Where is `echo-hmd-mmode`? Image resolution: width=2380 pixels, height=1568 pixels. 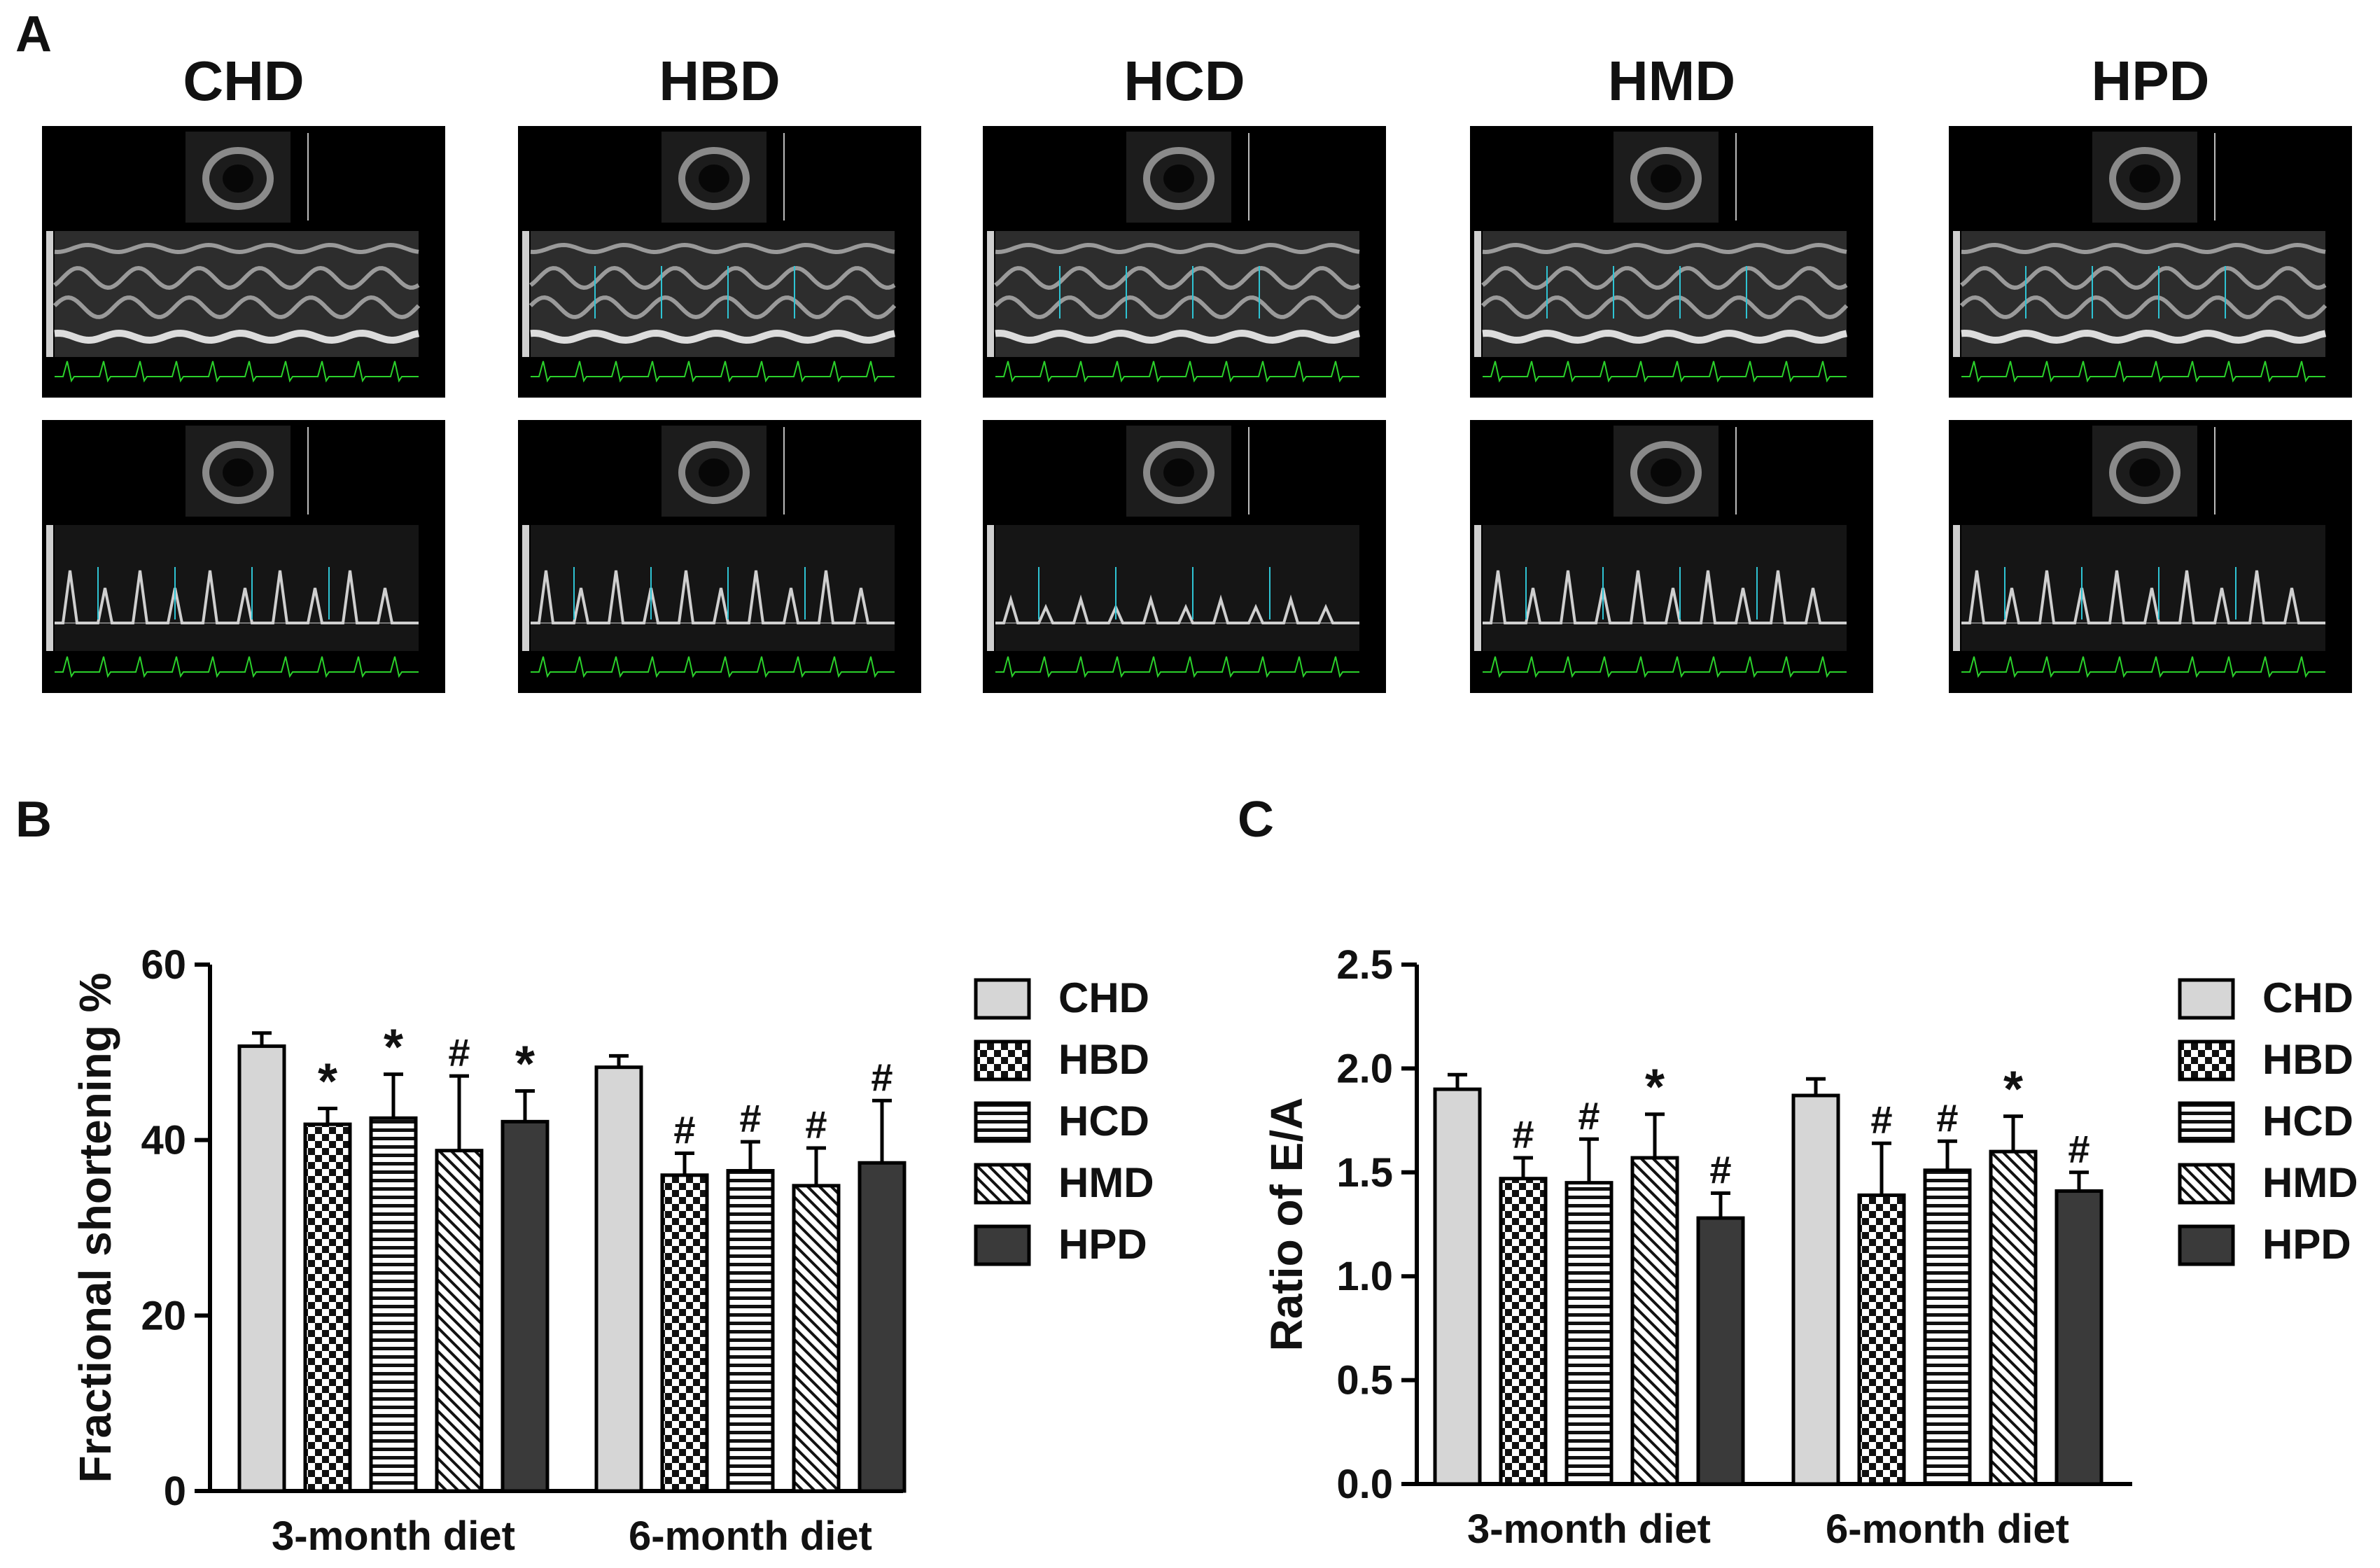 echo-hmd-mmode is located at coordinates (1671, 262).